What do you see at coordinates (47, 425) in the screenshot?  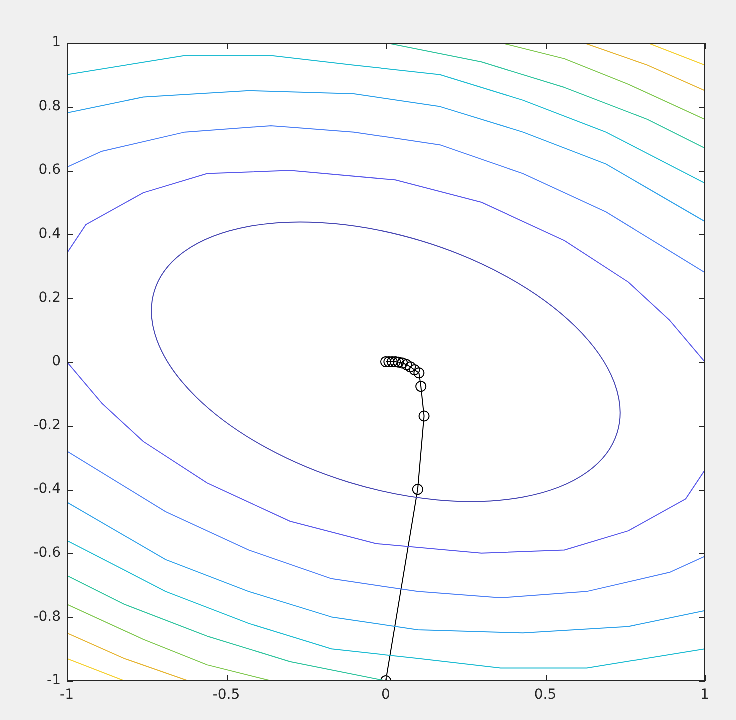 I see `y-tick-label: -0.2` at bounding box center [47, 425].